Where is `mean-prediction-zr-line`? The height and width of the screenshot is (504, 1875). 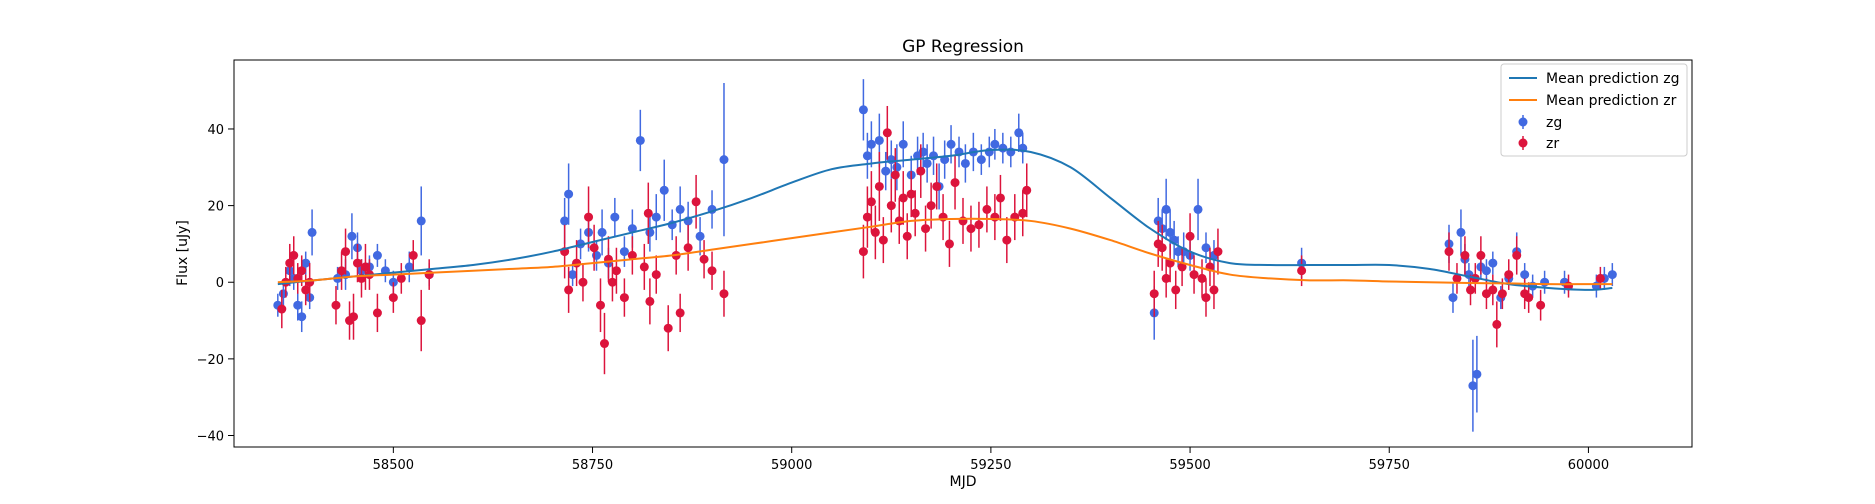
mean-prediction-zr-line is located at coordinates (945, 251).